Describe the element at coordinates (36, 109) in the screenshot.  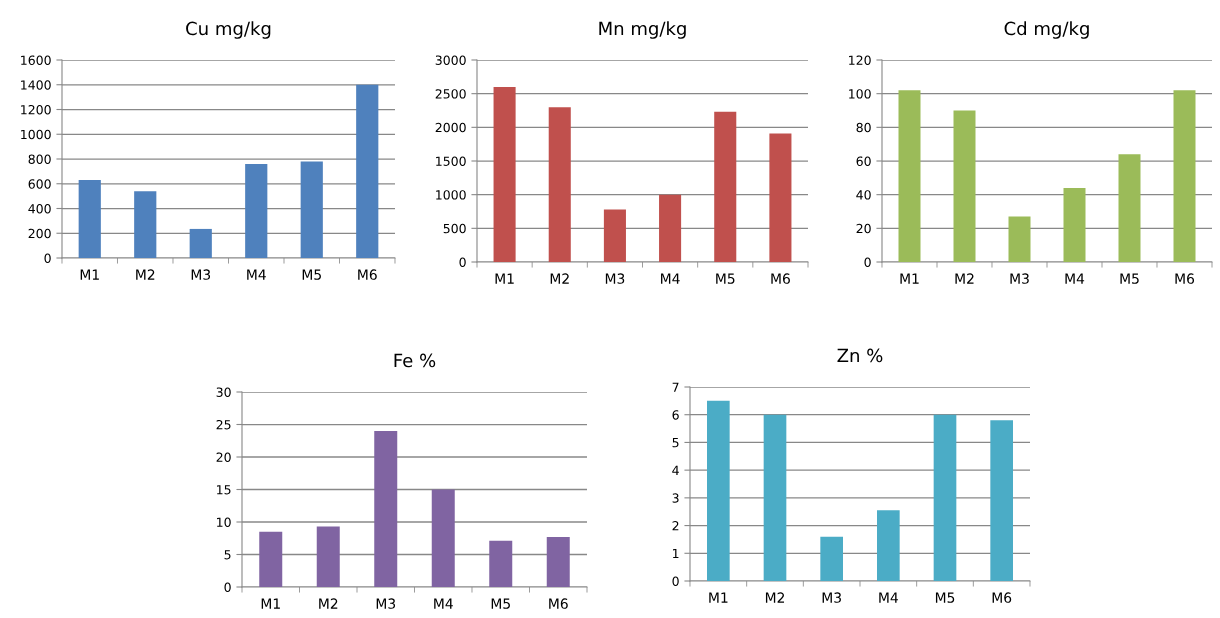
I see `y-tick-label: 1200` at that location.